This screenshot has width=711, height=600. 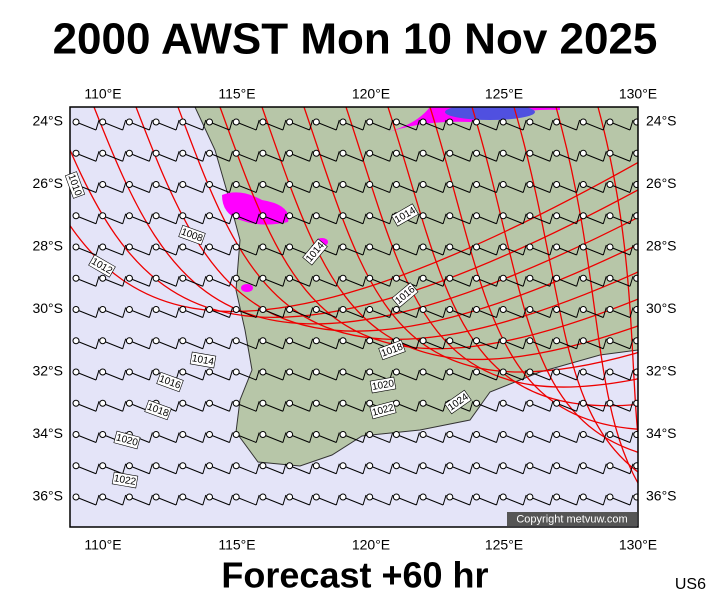 I want to click on precipitation, so click(x=470, y=121).